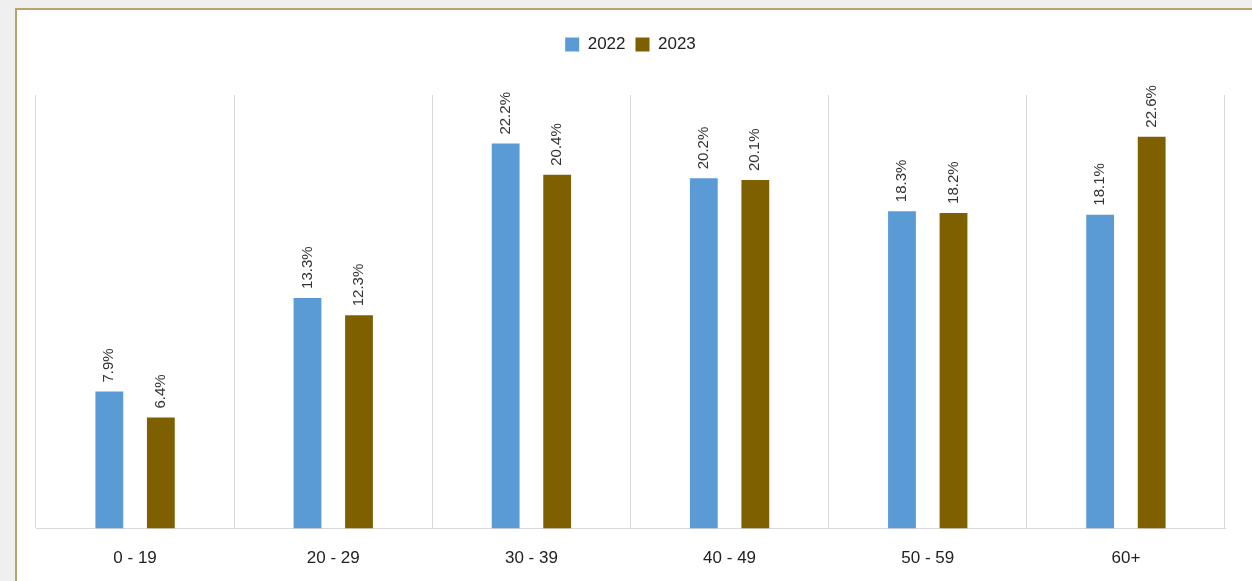 The width and height of the screenshot is (1252, 581). What do you see at coordinates (333, 558) in the screenshot?
I see `x-tick-label: 20 - 29` at bounding box center [333, 558].